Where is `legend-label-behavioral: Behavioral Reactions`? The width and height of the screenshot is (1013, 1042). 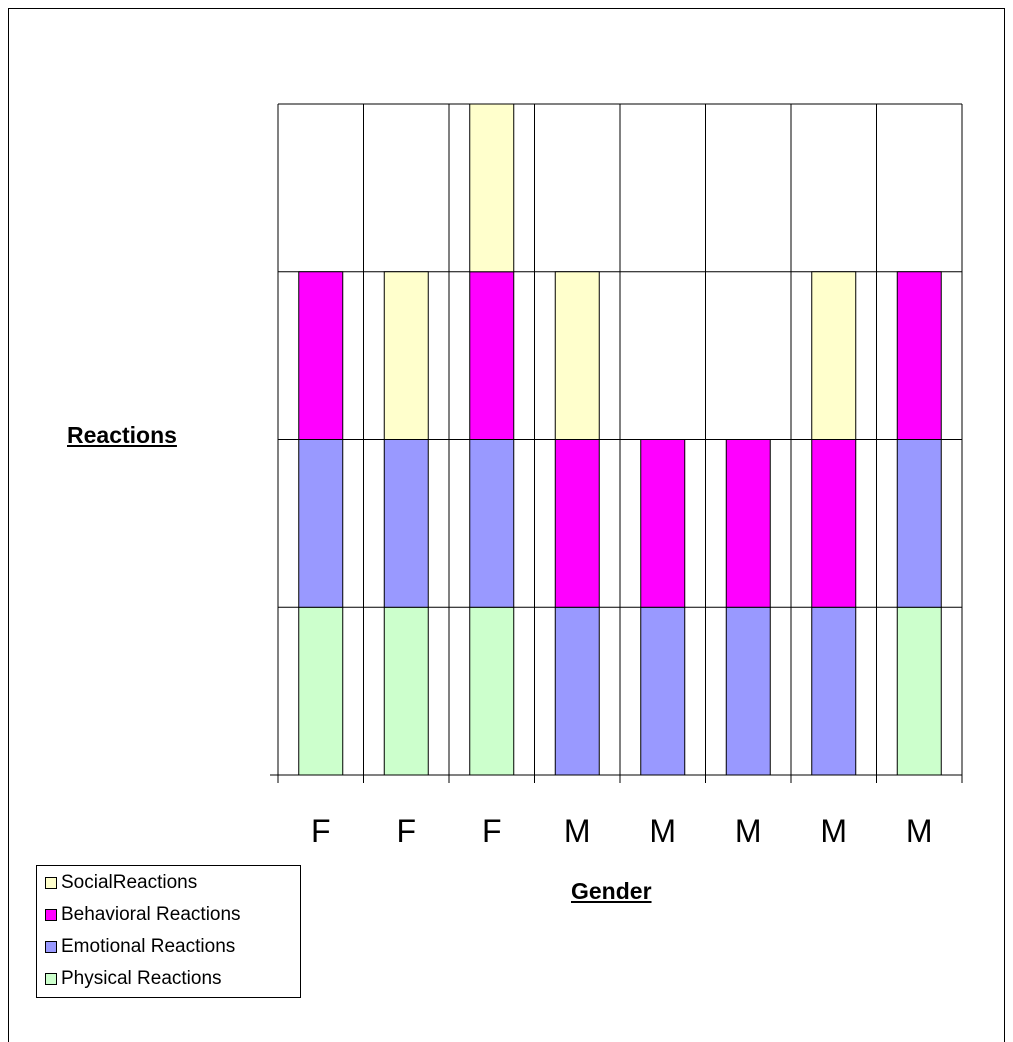
legend-label-behavioral: Behavioral Reactions is located at coordinates (151, 914).